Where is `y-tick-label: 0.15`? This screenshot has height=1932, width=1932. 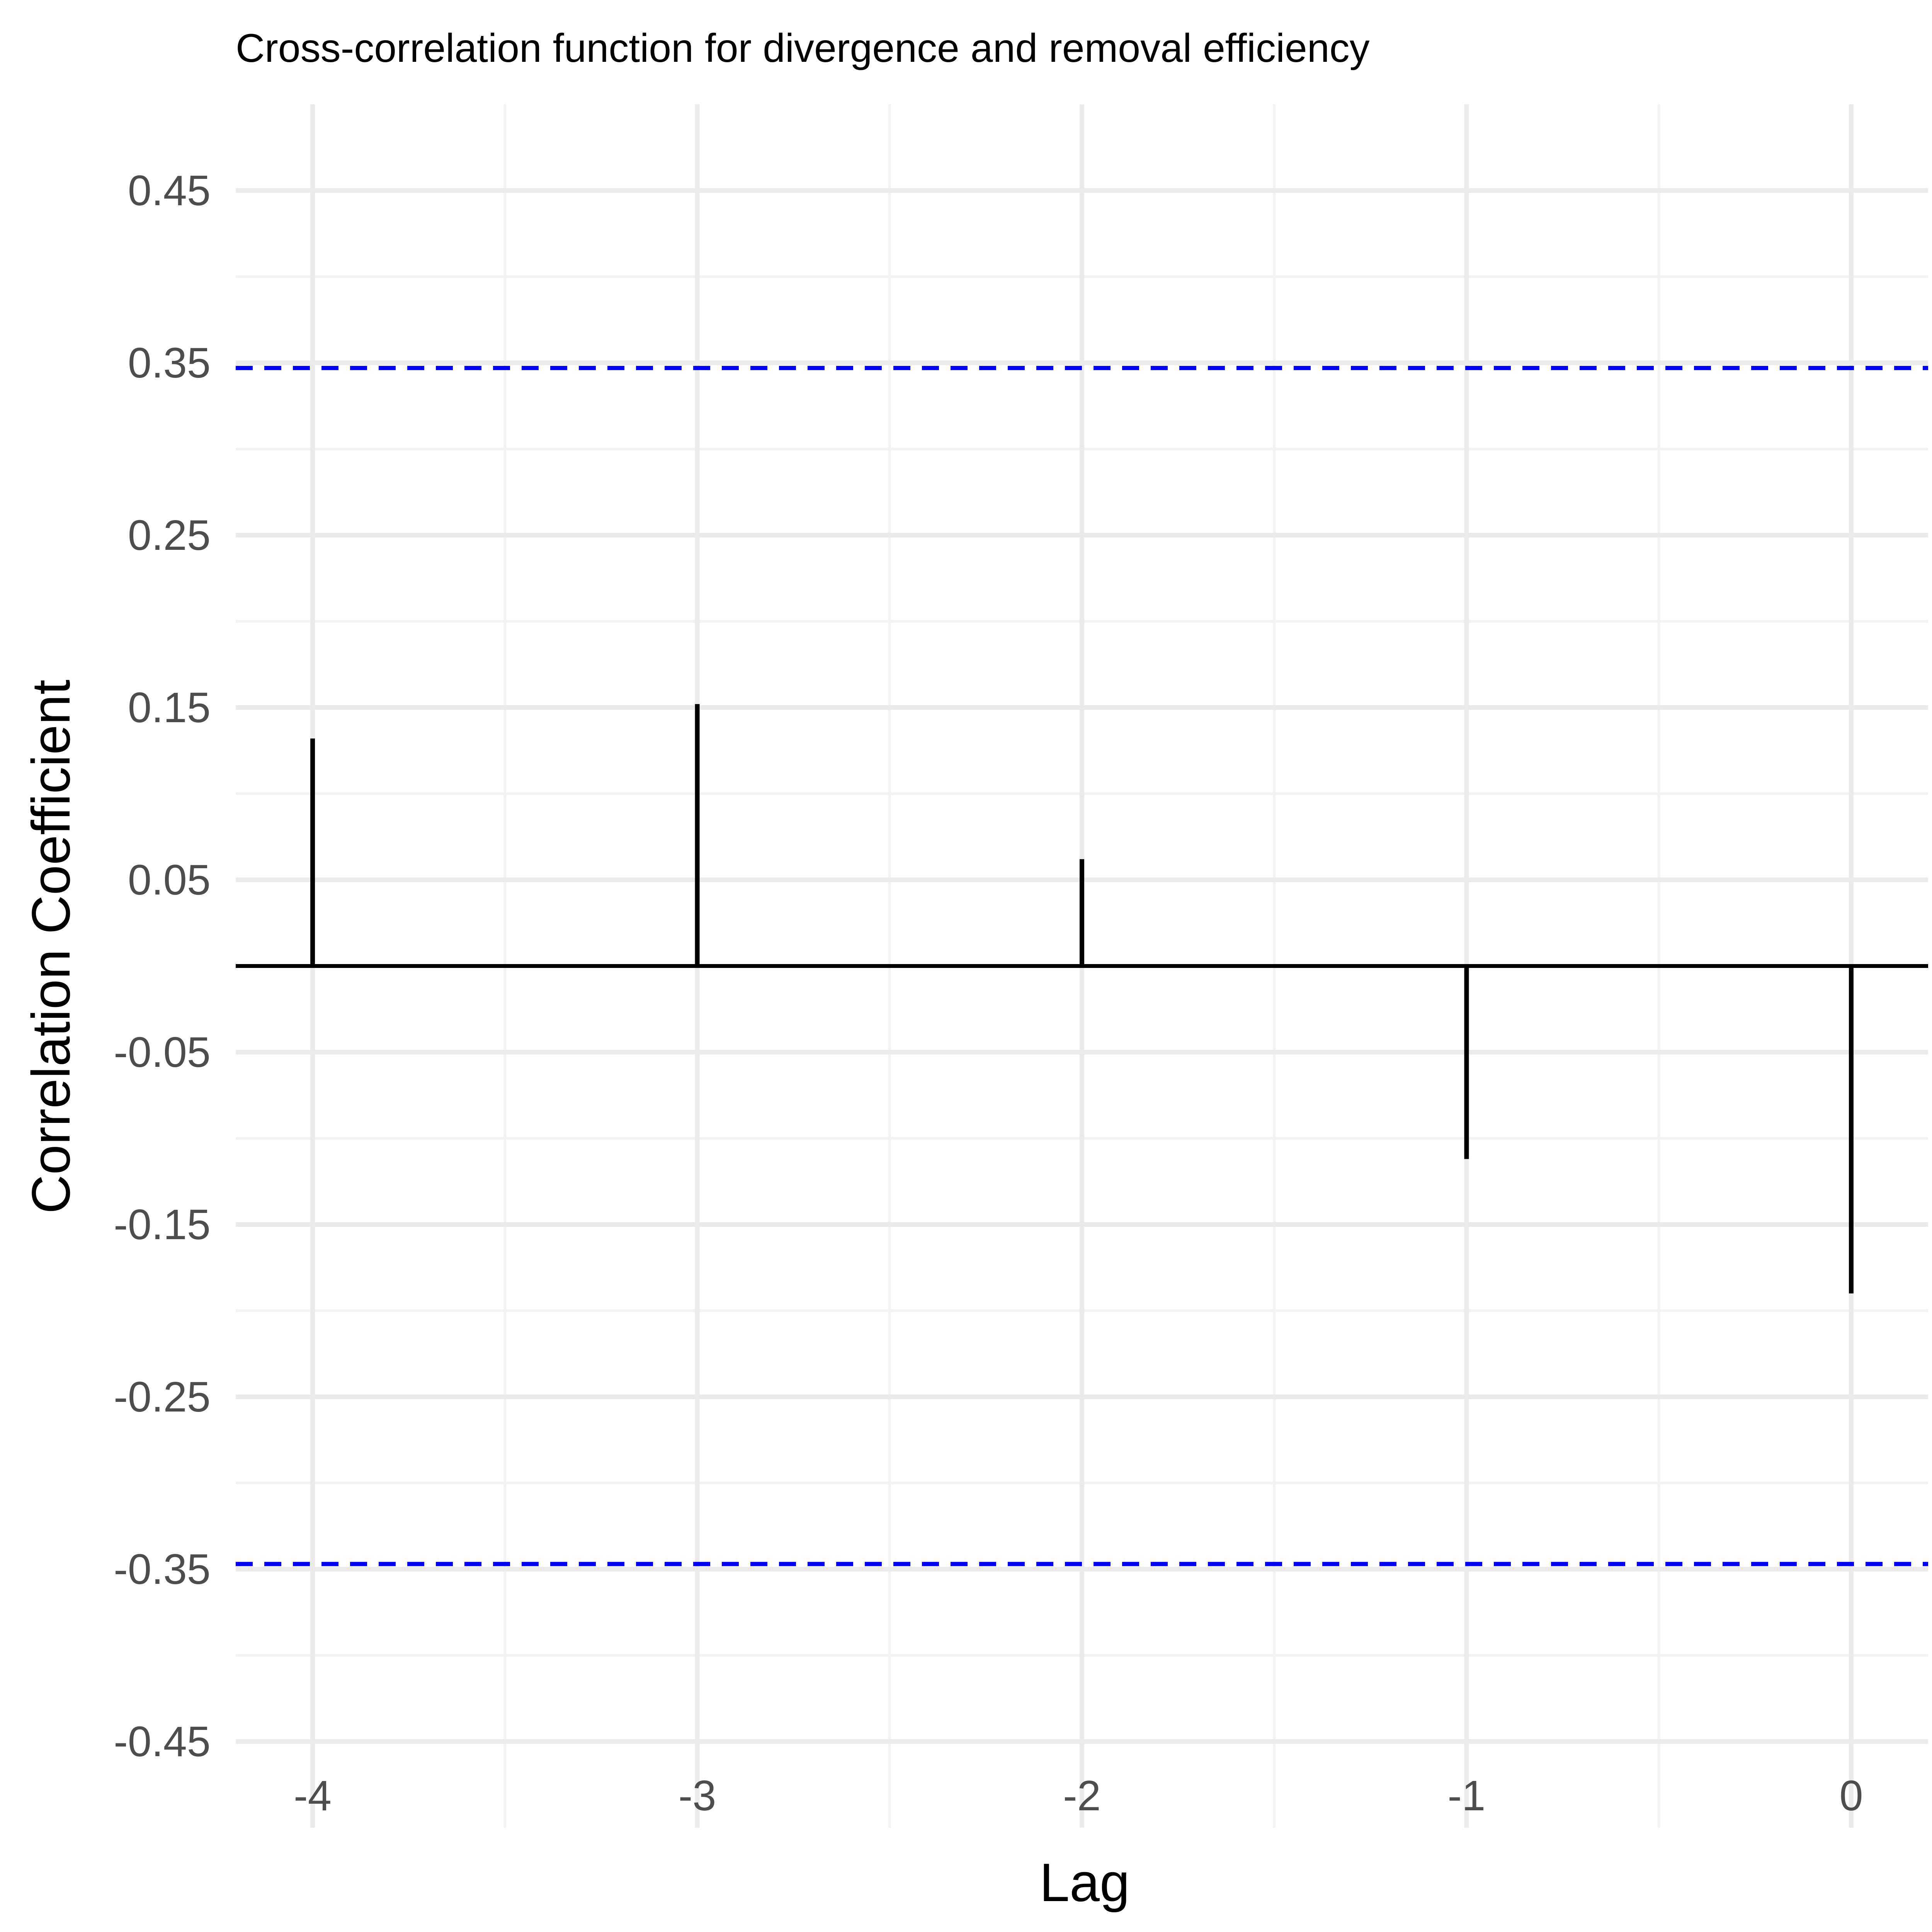 y-tick-label: 0.15 is located at coordinates (169, 708).